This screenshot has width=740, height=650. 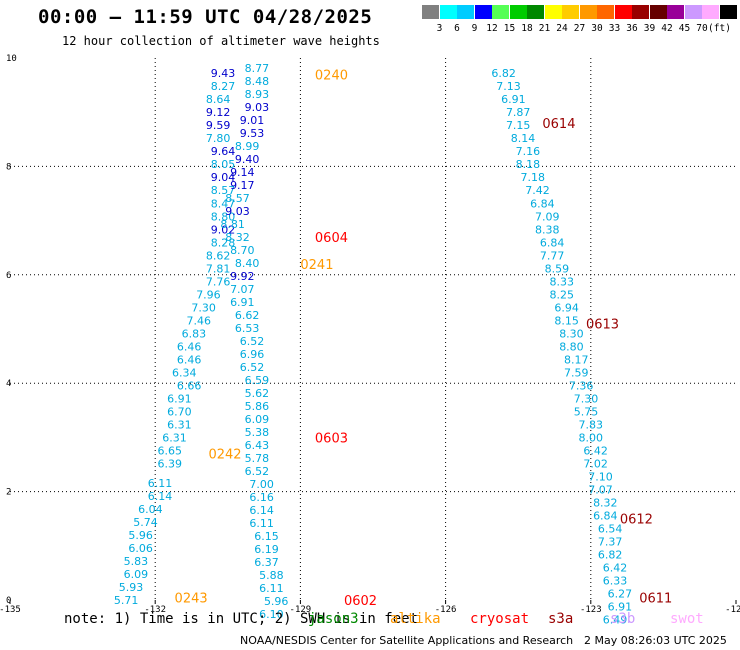 I want to click on x-tick-label: -120, so click(x=732, y=610).